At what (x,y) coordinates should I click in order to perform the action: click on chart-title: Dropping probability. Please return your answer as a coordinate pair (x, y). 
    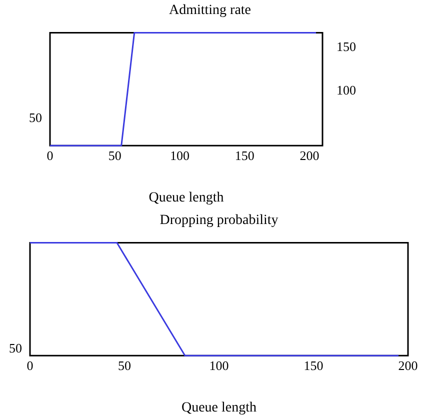
    Looking at the image, I should click on (219, 220).